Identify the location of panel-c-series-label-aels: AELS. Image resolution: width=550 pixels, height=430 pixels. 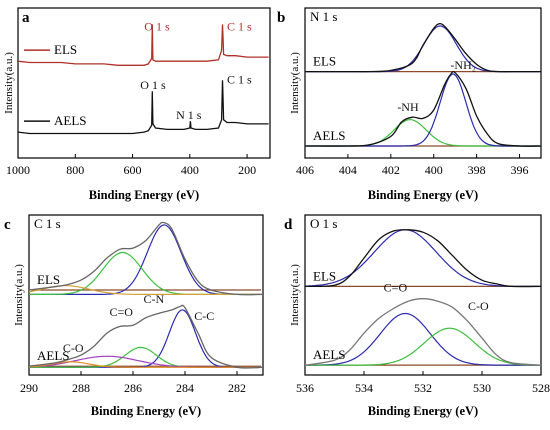
(53, 355).